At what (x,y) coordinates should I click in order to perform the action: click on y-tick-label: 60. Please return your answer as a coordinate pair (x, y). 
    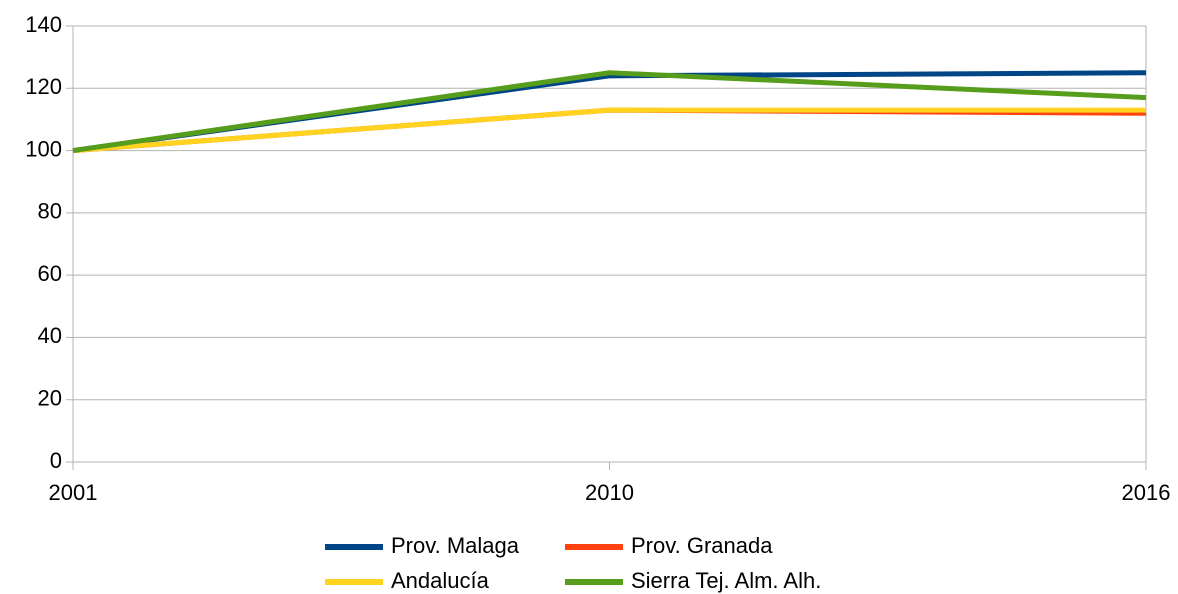
    Looking at the image, I should click on (50, 273).